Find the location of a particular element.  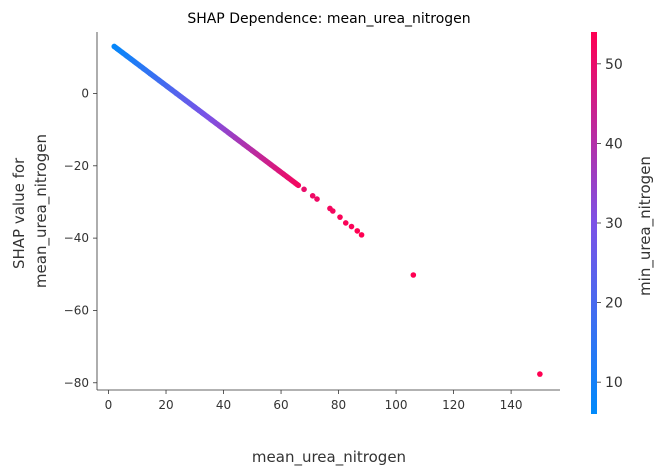

colorbar is located at coordinates (594, 223).